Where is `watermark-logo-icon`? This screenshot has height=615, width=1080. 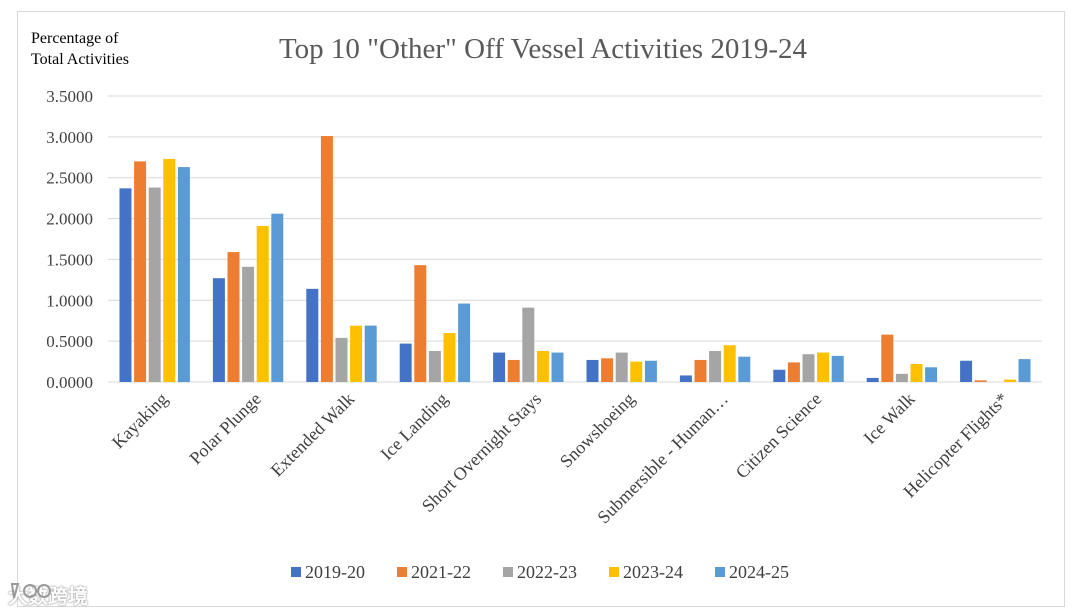 watermark-logo-icon is located at coordinates (30, 591).